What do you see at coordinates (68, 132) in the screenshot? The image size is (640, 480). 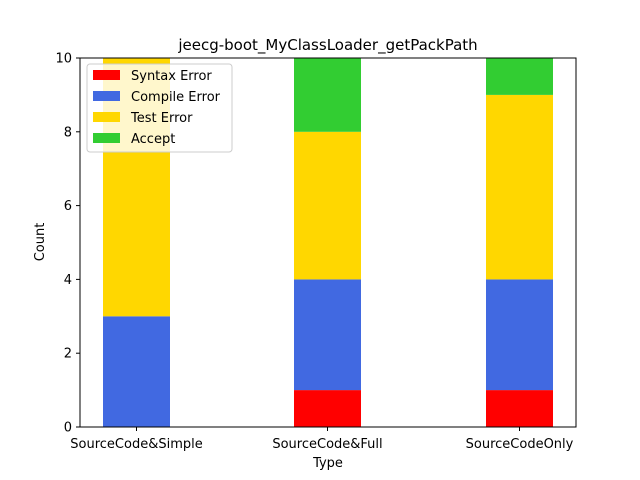 I see `y-tick-label: 8` at bounding box center [68, 132].